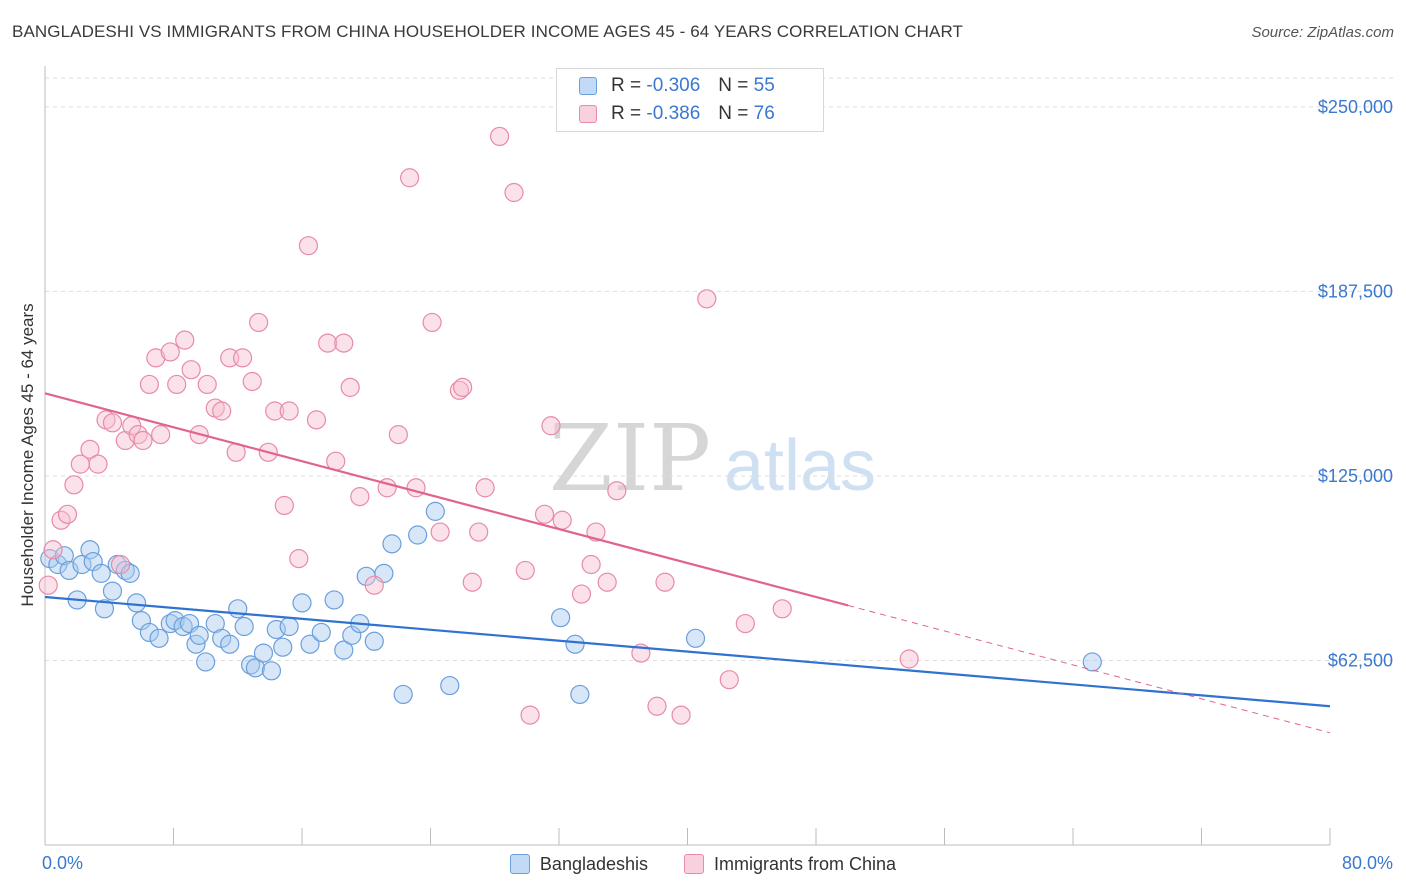 The image size is (1406, 892). What do you see at coordinates (800, 466) in the screenshot?
I see `watermark-atlas: atlas` at bounding box center [800, 466].